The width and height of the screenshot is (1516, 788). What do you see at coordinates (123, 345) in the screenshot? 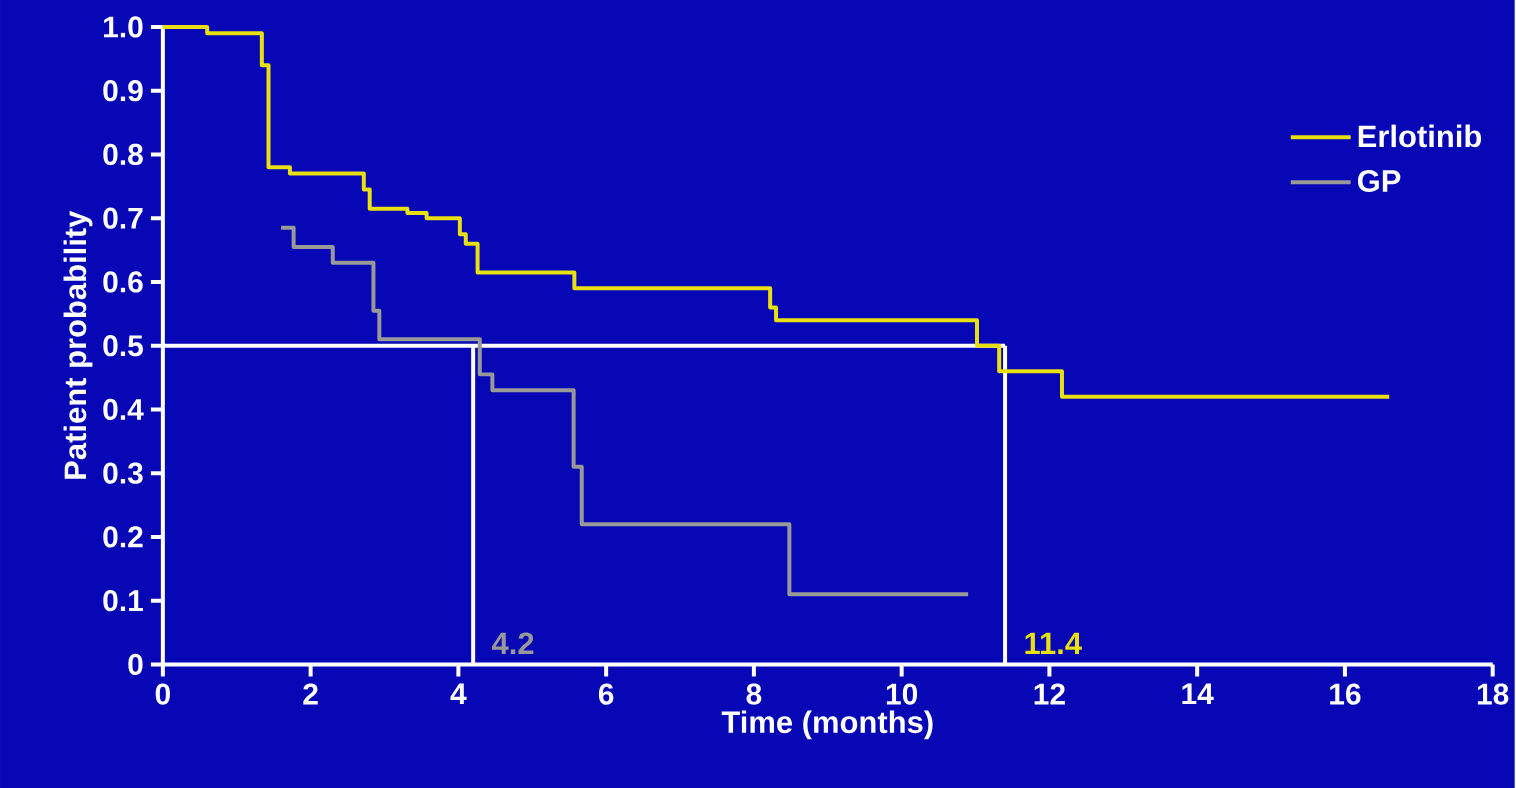
I see `y-tick-label: 0.5` at bounding box center [123, 345].